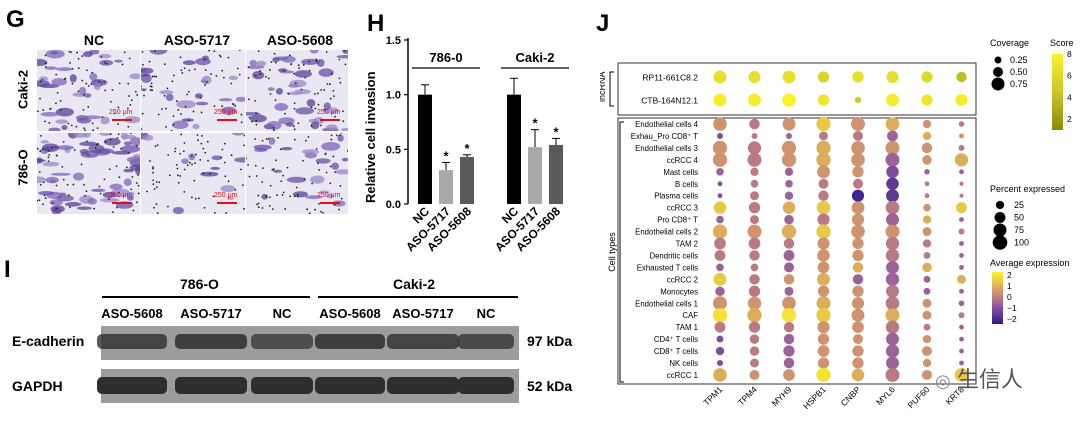 Image resolution: width=1080 pixels, height=422 pixels. Describe the element at coordinates (1019, 230) in the screenshot. I see `percent-legend-label: 75` at that location.